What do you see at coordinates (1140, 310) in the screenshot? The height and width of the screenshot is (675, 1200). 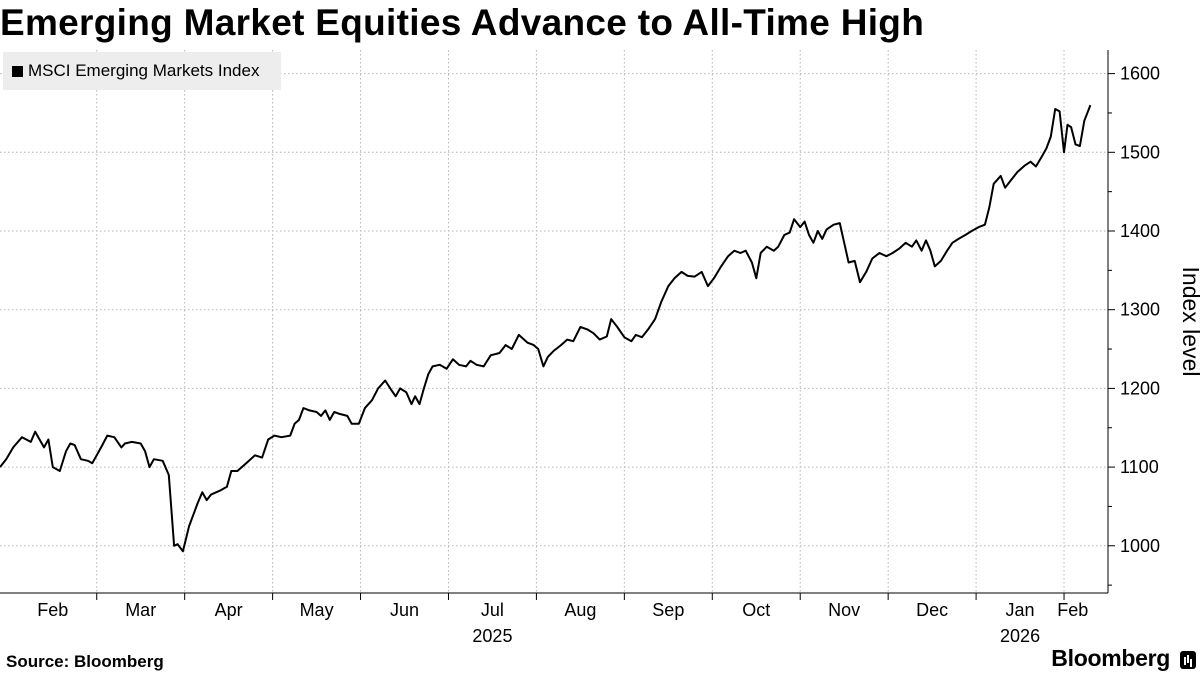 I see `y-tick-label: 1300` at bounding box center [1140, 310].